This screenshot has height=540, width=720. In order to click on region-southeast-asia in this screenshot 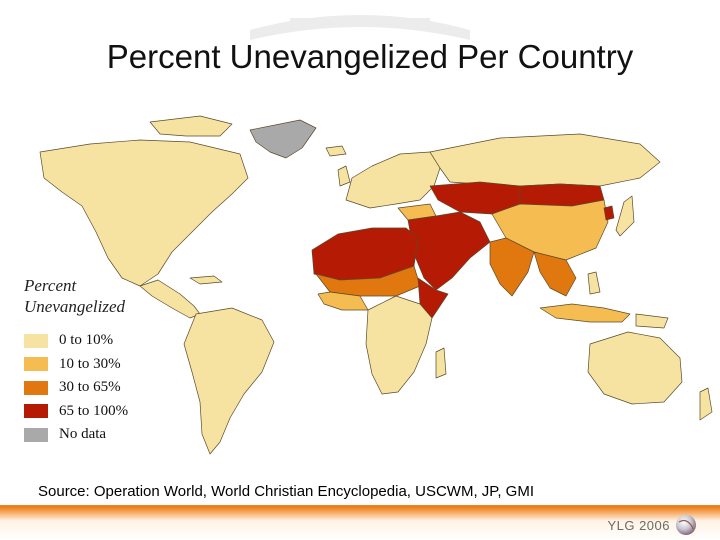, I will do `click(555, 274)`.